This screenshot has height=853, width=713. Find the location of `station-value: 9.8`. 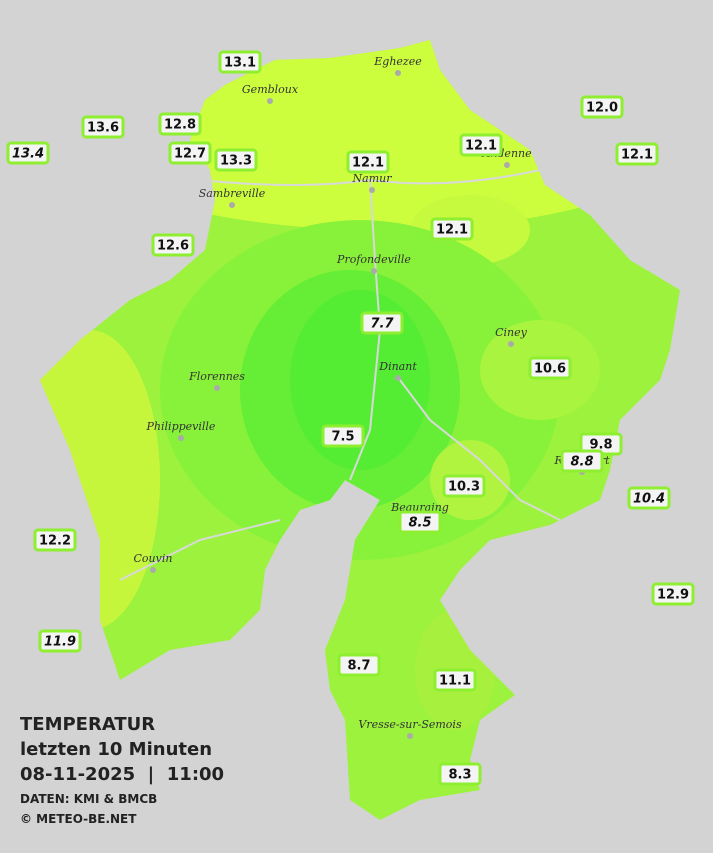

station-value: 9.8 is located at coordinates (600, 445).